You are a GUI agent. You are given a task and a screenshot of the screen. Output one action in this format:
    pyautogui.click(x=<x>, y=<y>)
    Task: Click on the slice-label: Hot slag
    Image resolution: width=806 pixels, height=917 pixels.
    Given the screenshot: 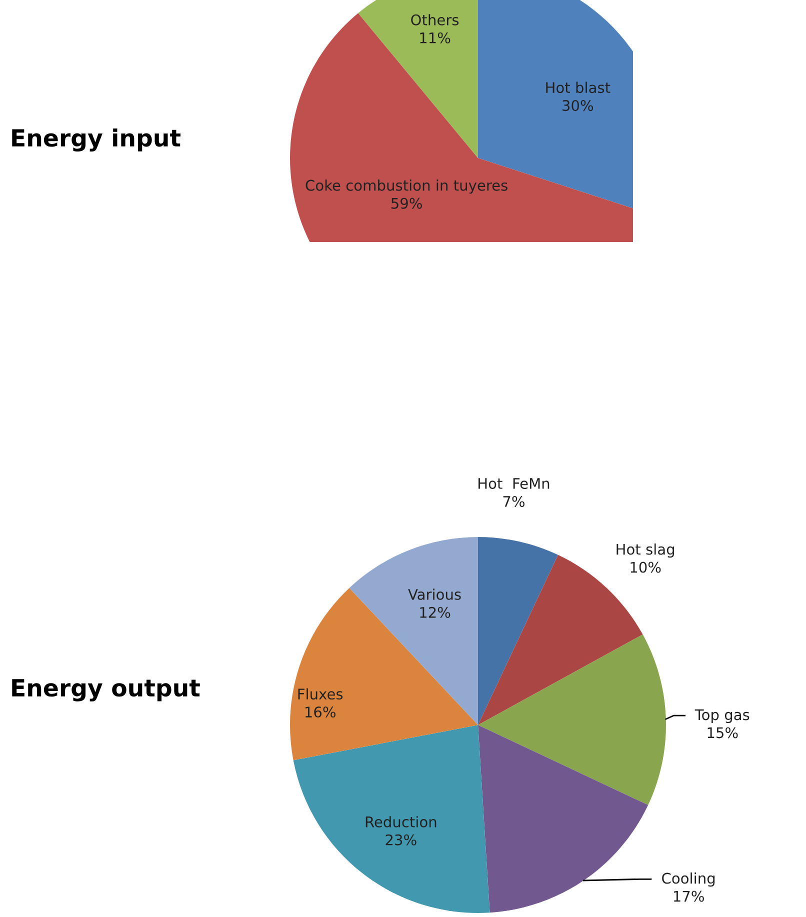 What is the action you would take?
    pyautogui.click(x=645, y=551)
    